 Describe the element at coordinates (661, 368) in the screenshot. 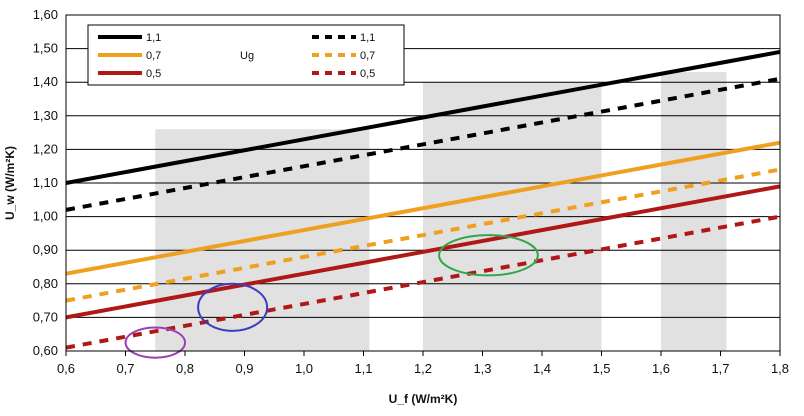

I see `x-tick-label: 1,6` at that location.